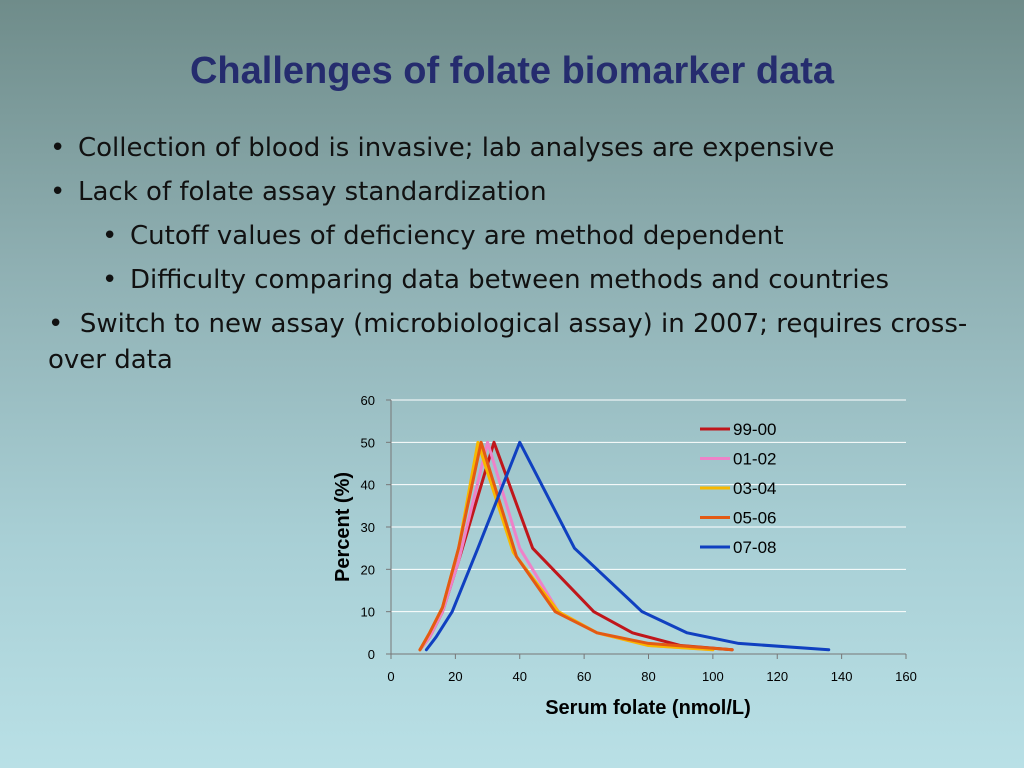 This screenshot has height=768, width=1024. I want to click on x-tick-label: 140, so click(842, 676).